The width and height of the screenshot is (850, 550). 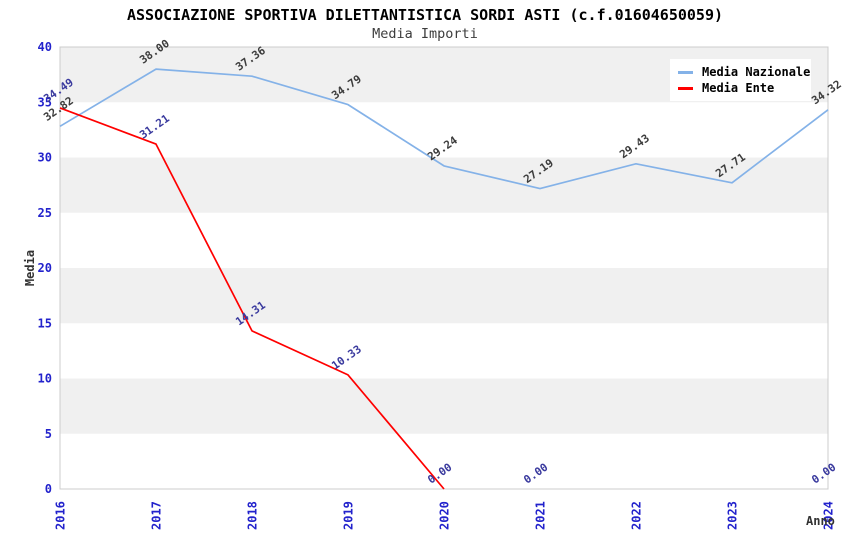 I want to click on media-nazionale-line-swatch, so click(x=685, y=72).